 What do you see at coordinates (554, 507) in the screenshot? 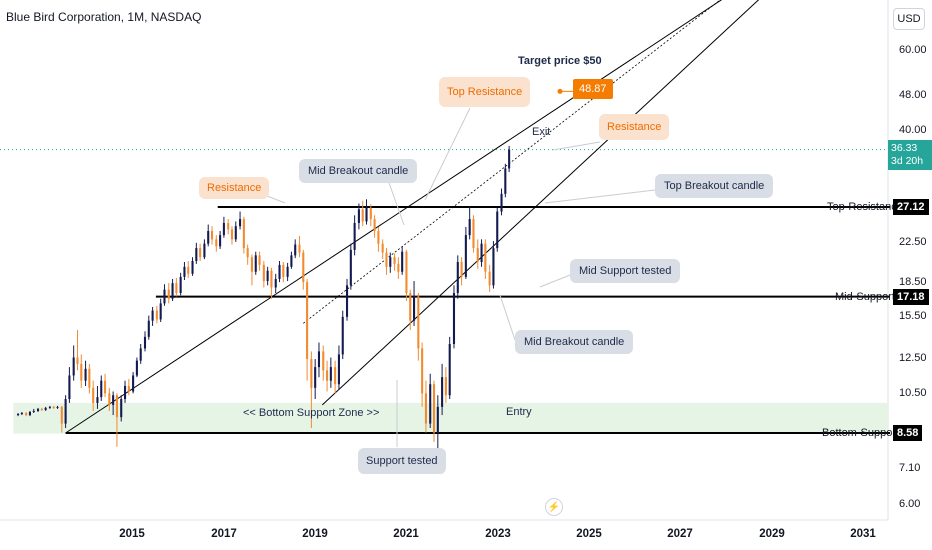
I see `flash-icon: ⚡` at bounding box center [554, 507].